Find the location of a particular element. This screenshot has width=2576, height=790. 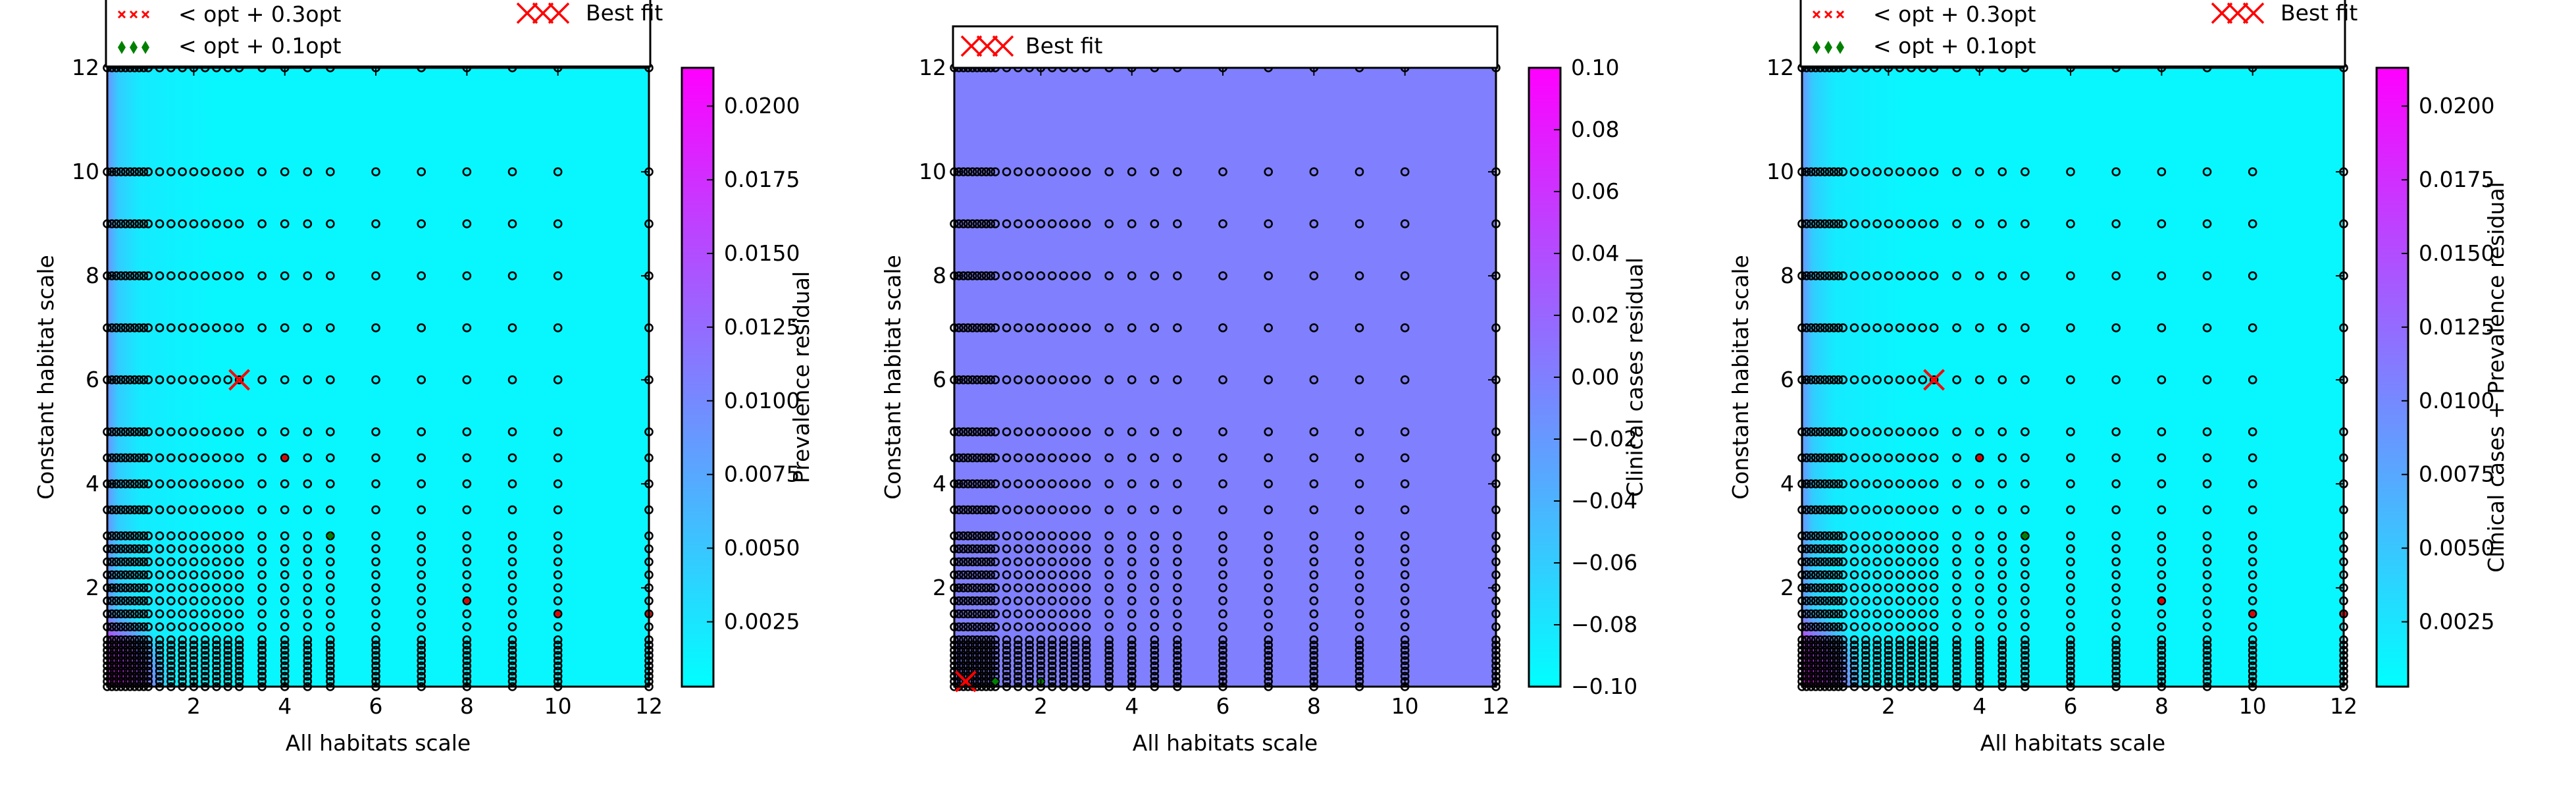

colorbar-tick-label: 0.00 is located at coordinates (1595, 377).